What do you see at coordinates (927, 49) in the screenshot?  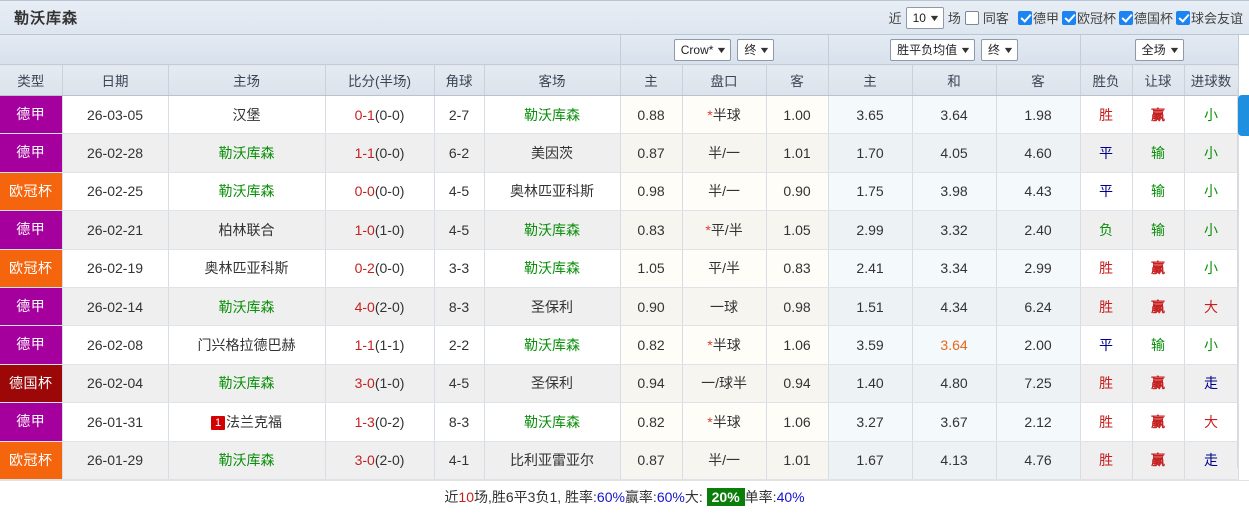 I see `europe-odds-value: 胜平负均值` at bounding box center [927, 49].